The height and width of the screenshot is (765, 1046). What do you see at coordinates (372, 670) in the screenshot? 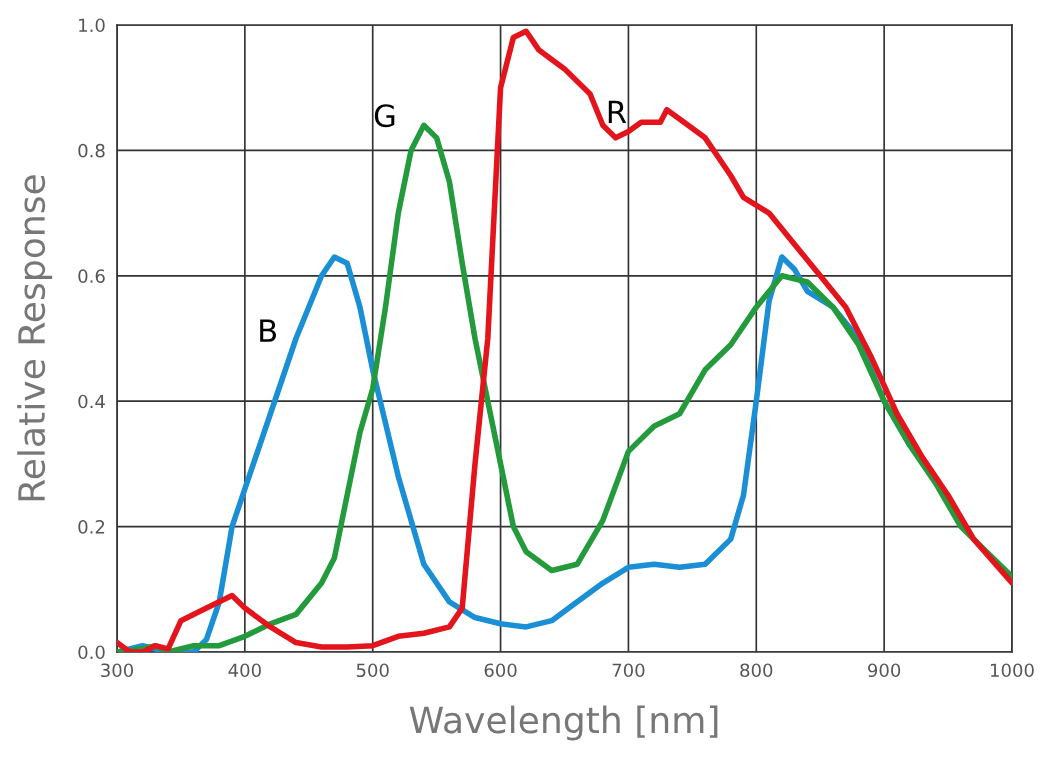
I see `x-tick-label: 500` at bounding box center [372, 670].